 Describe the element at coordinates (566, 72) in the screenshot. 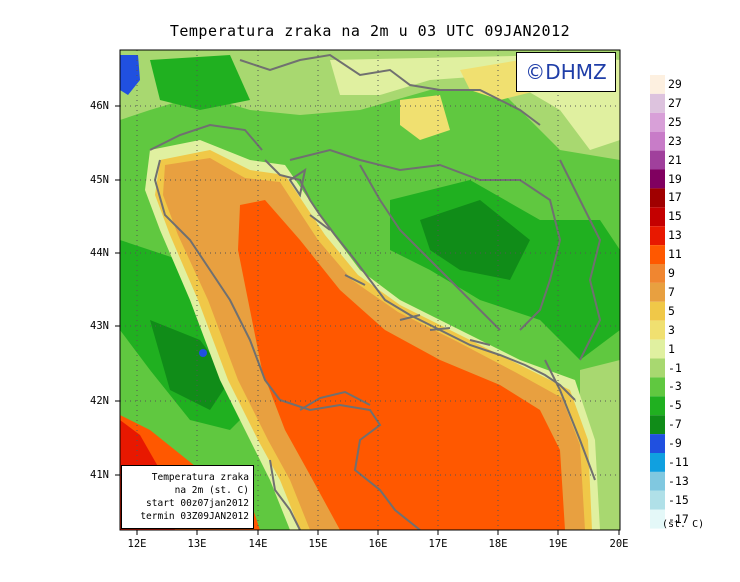

I see `dhmz-logo: ©DHMZ` at that location.